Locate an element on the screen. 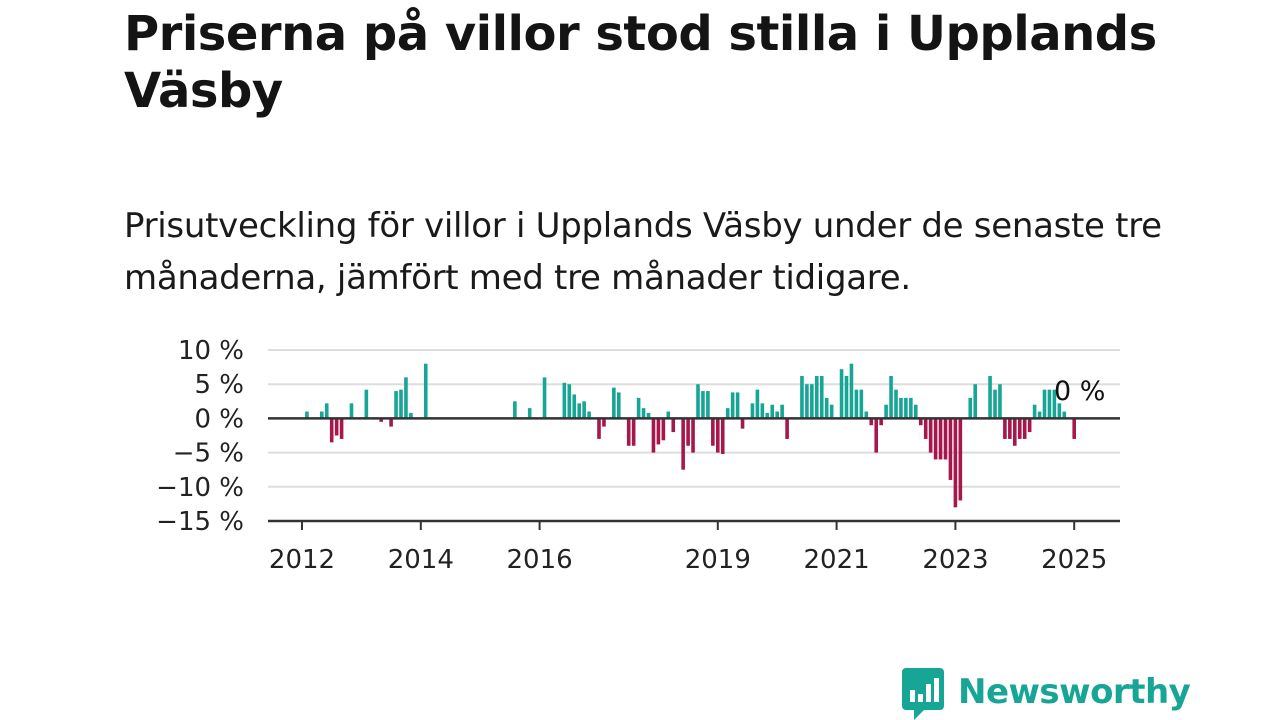  newsworthy-logo-icon is located at coordinates (923, 694).